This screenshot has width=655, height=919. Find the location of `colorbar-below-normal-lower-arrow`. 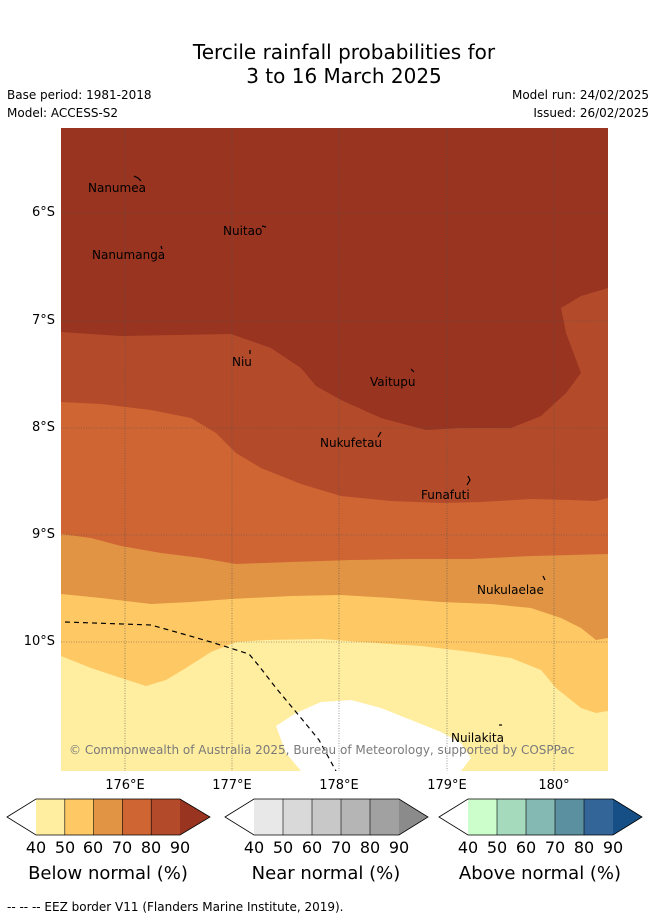

colorbar-below-normal-lower-arrow is located at coordinates (21, 817).